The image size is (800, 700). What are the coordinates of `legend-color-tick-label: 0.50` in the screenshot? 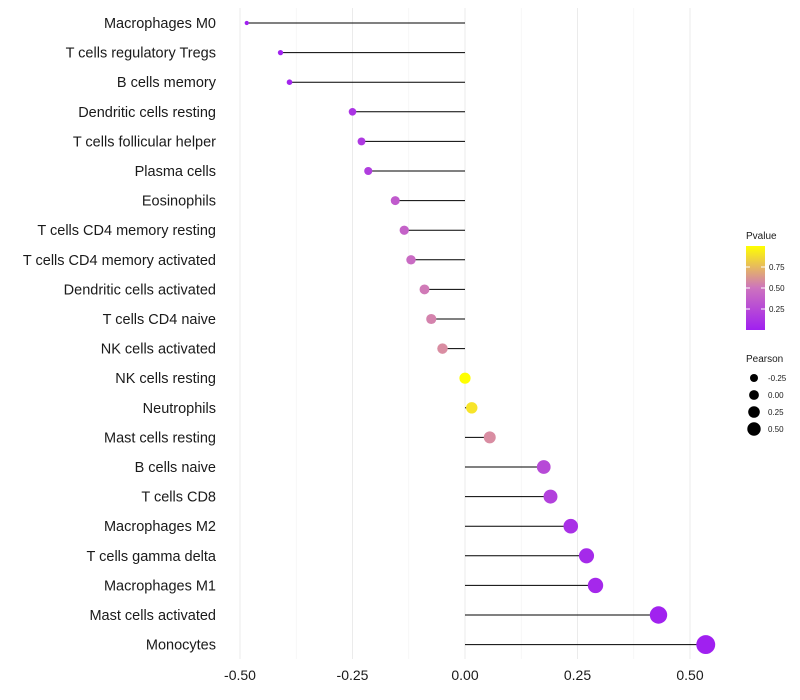 It's located at (777, 288).